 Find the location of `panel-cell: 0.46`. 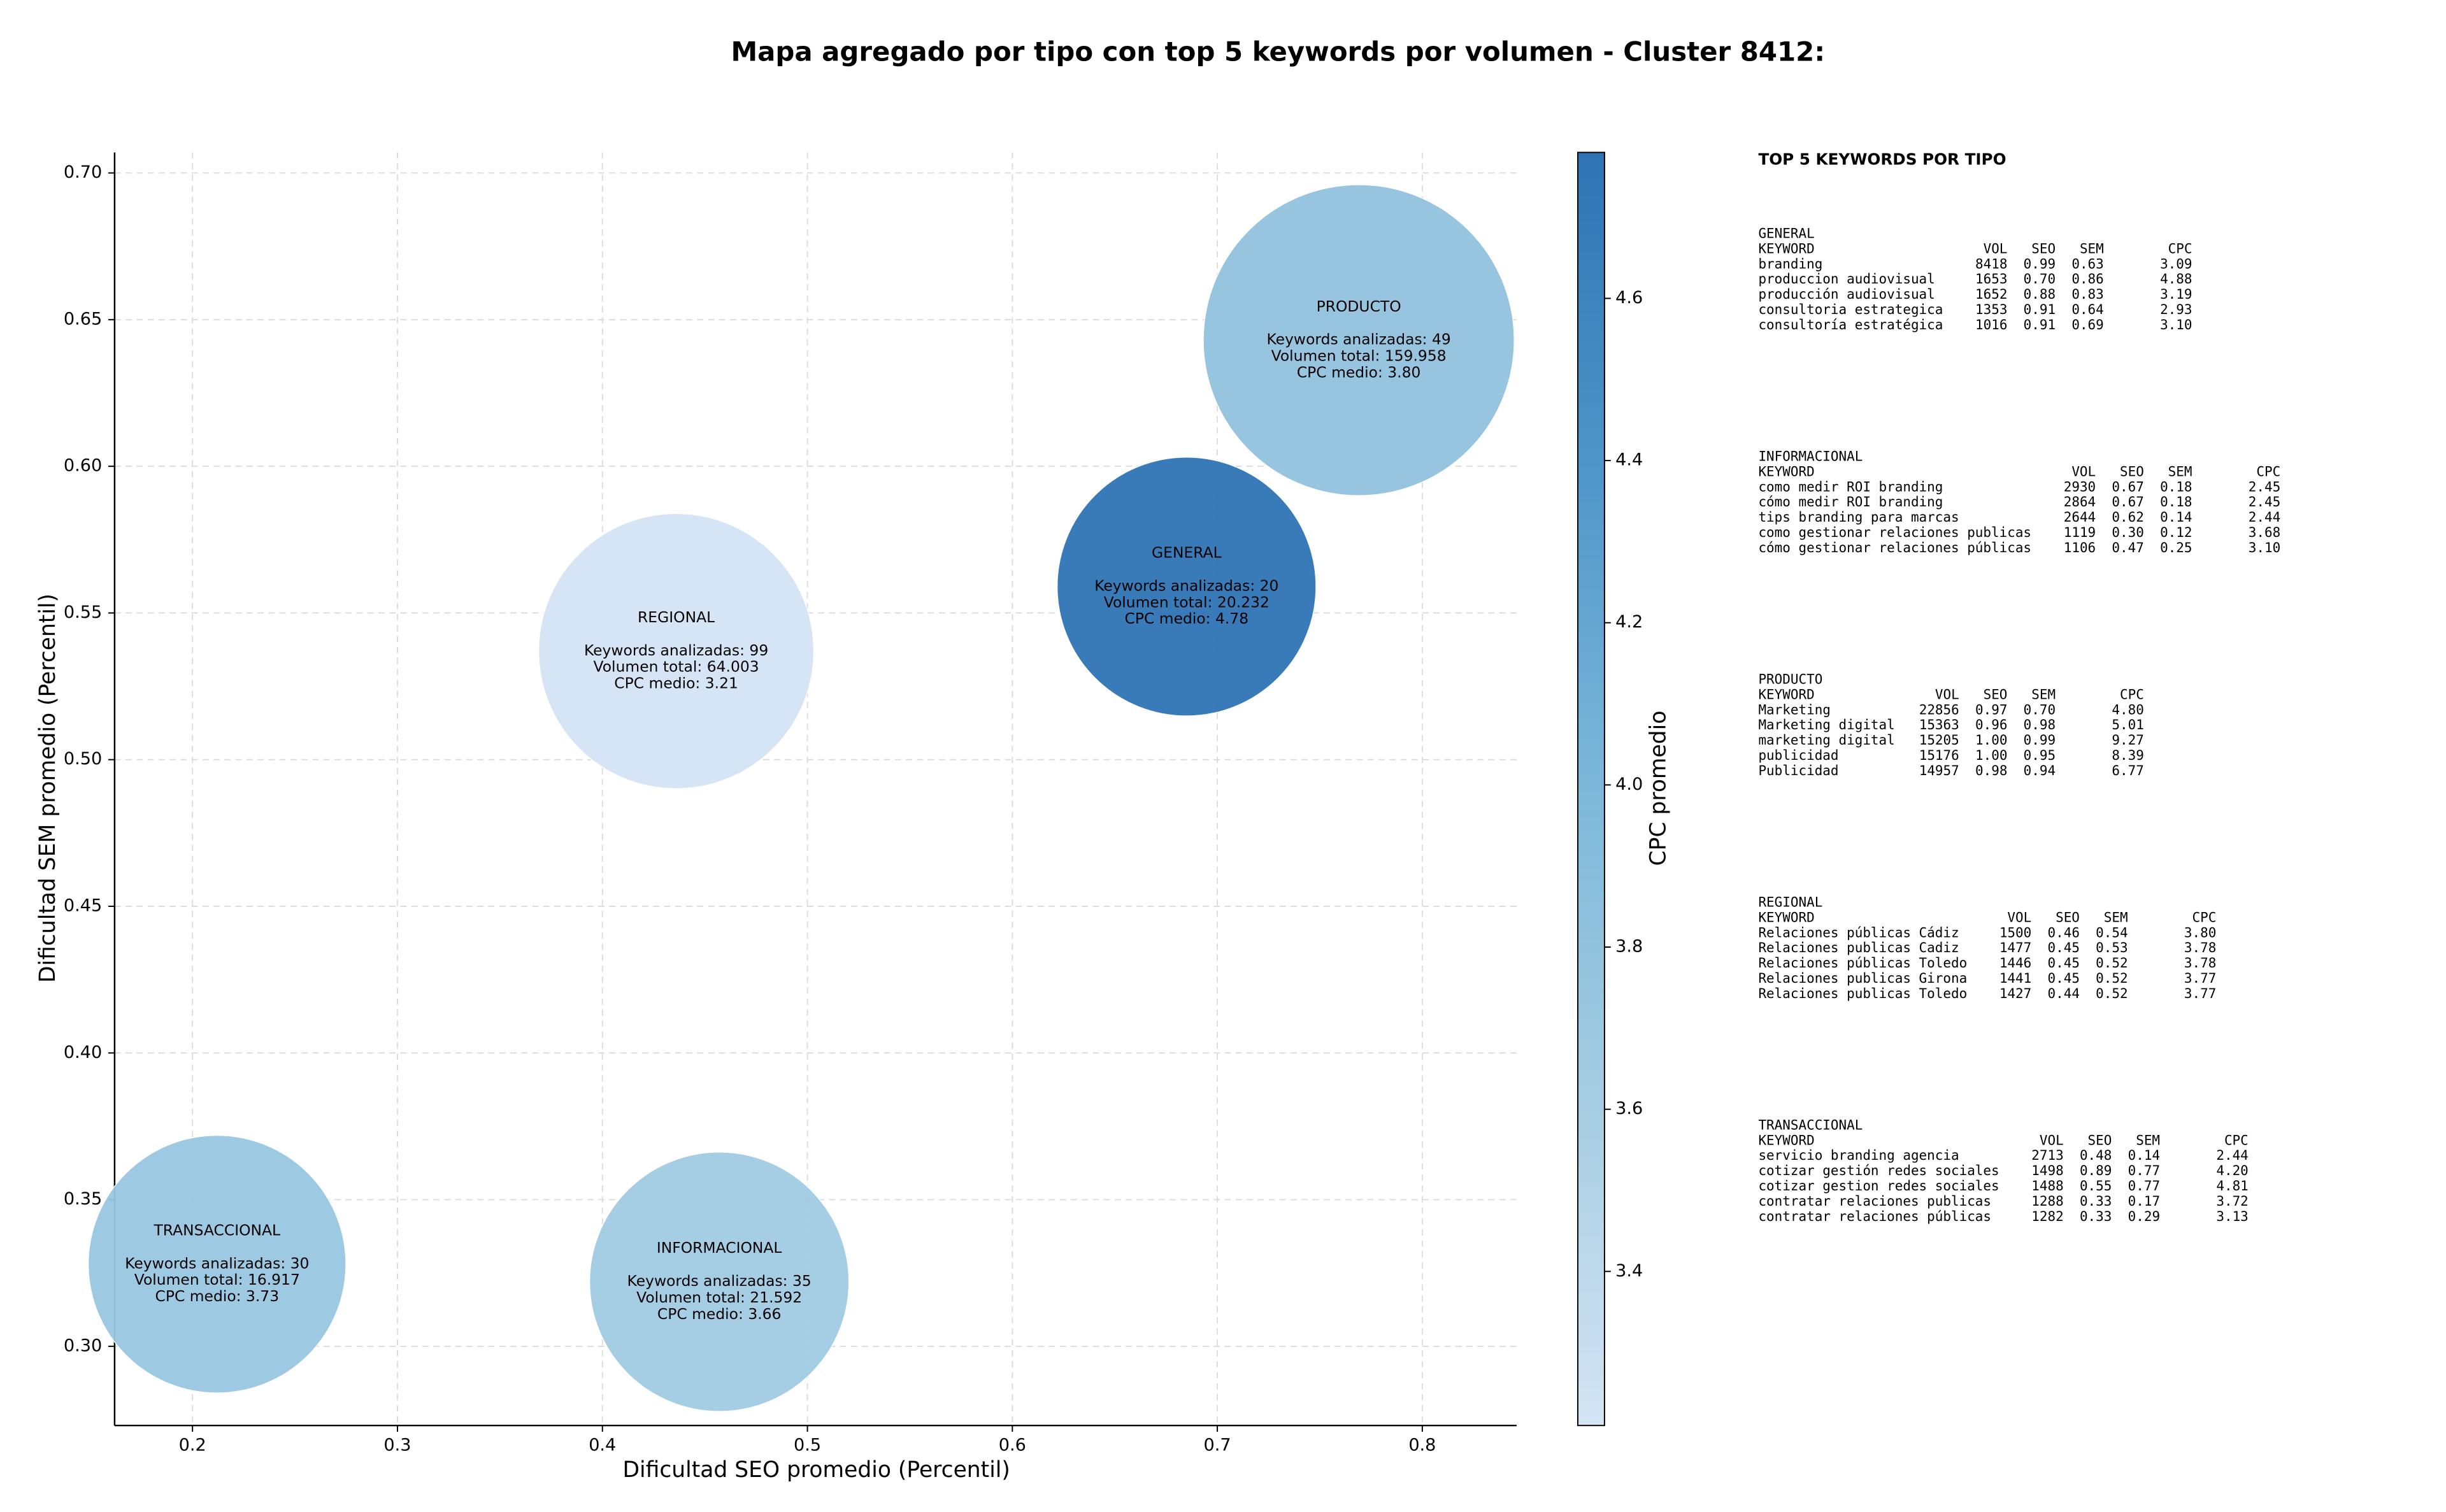

panel-cell: 0.46 is located at coordinates (2064, 932).